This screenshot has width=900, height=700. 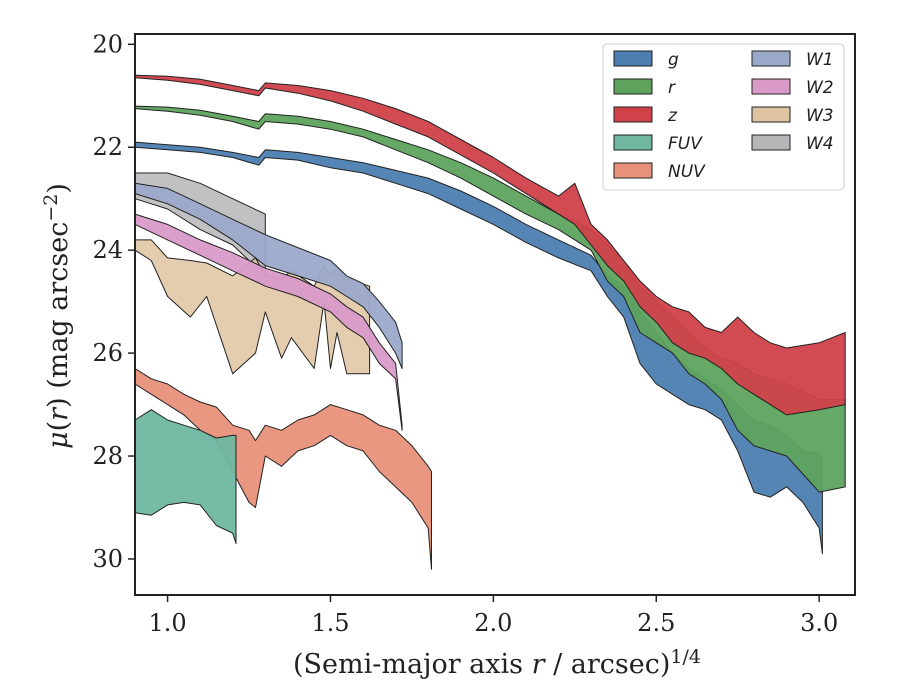 What do you see at coordinates (633, 170) in the screenshot?
I see `legend-swatch-NUV` at bounding box center [633, 170].